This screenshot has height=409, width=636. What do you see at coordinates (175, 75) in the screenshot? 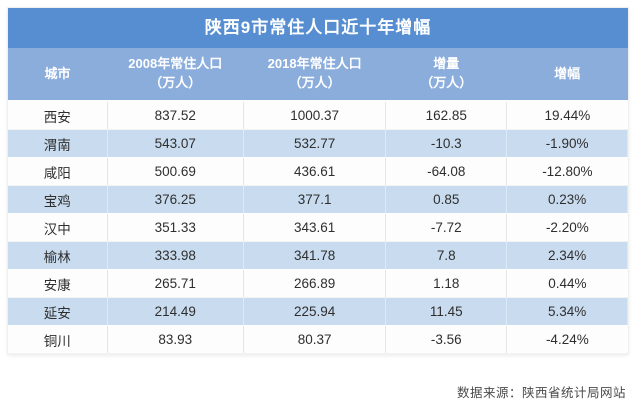
I see `column-header: 2008年常住人口 （万人）` at bounding box center [175, 75].